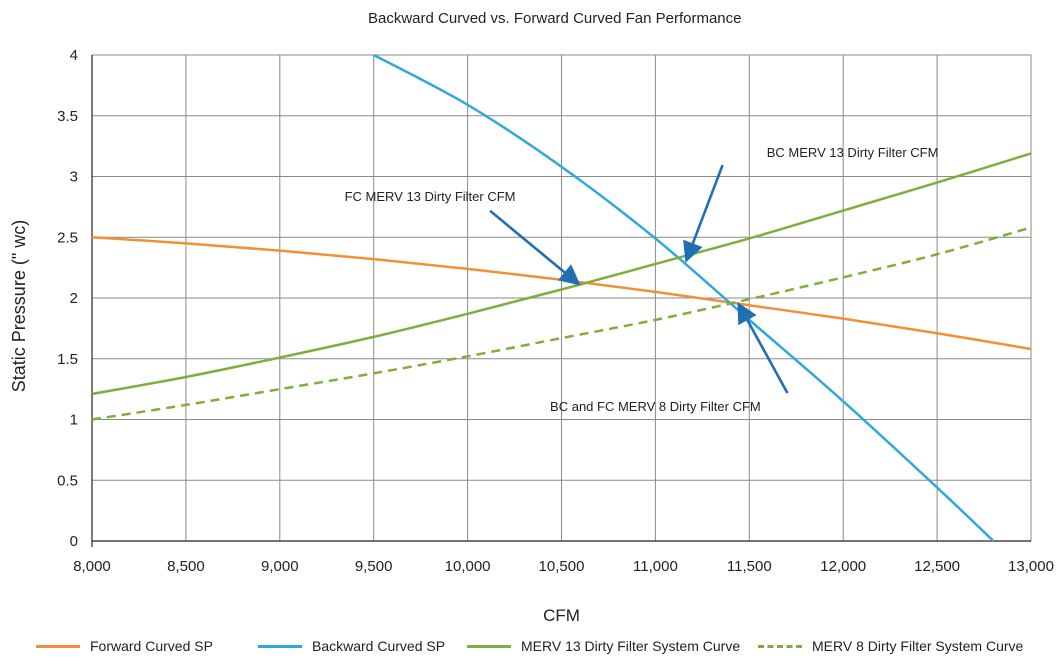  Describe the element at coordinates (186, 566) in the screenshot. I see `x-tick-label: 8,500` at that location.